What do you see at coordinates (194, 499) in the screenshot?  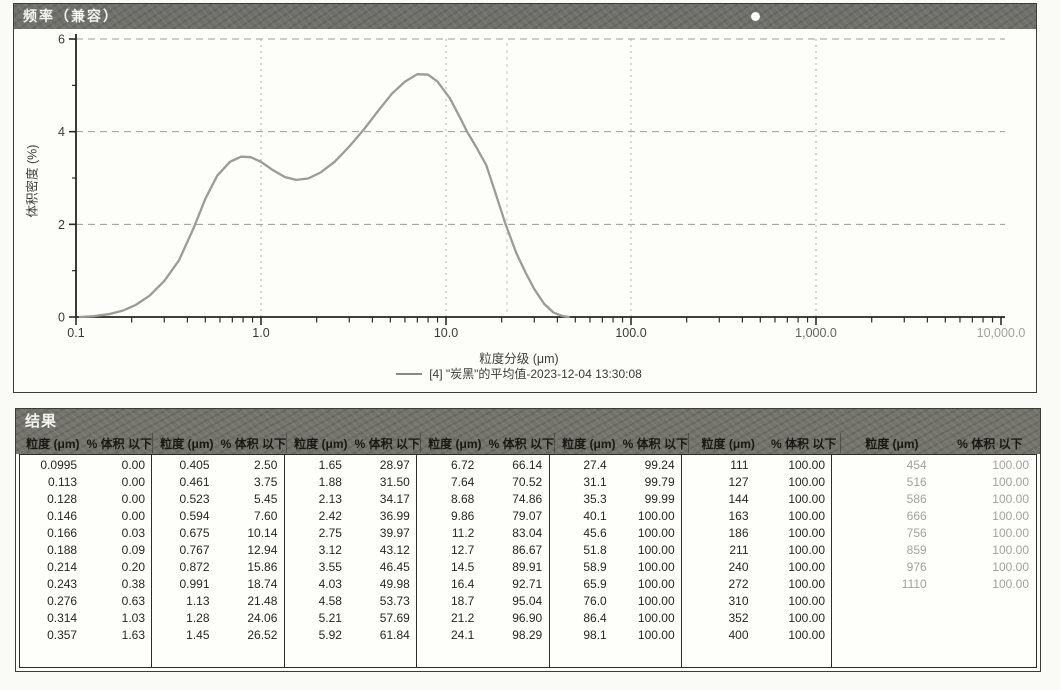 I see `size-value-cell: 0.523` at bounding box center [194, 499].